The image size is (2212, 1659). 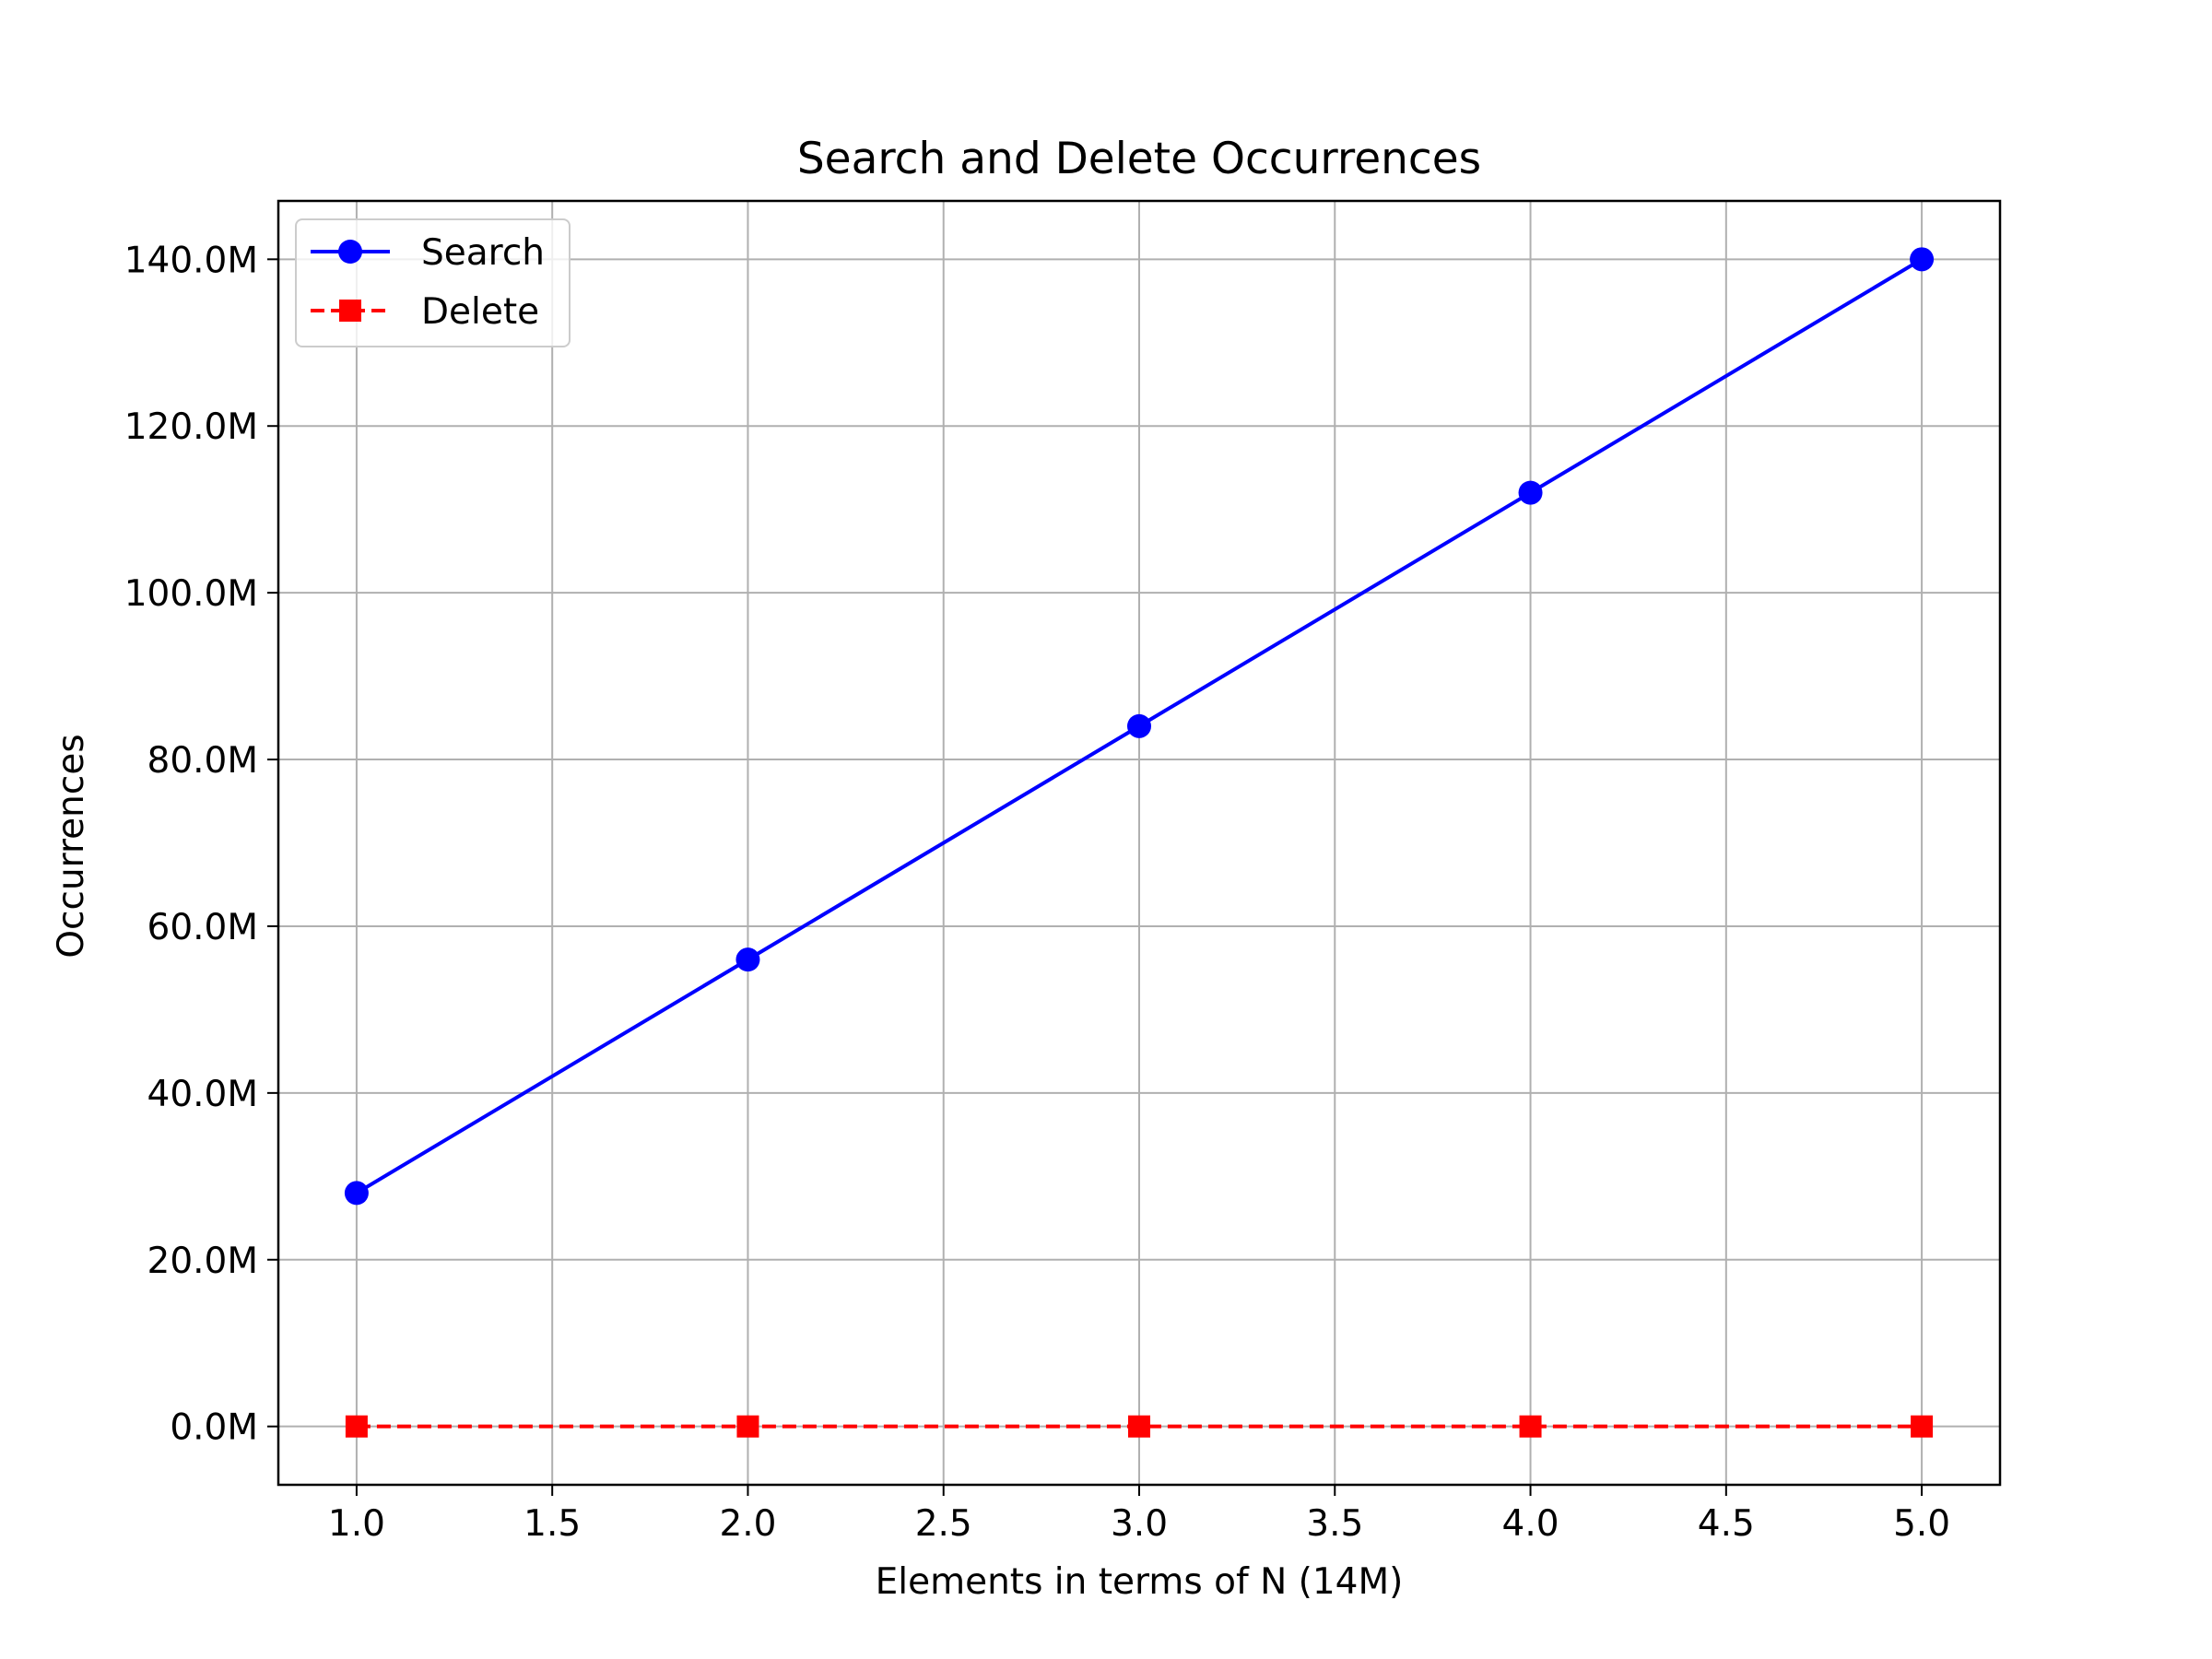 What do you see at coordinates (480, 312) in the screenshot?
I see `legend-delete-label: Delete` at bounding box center [480, 312].